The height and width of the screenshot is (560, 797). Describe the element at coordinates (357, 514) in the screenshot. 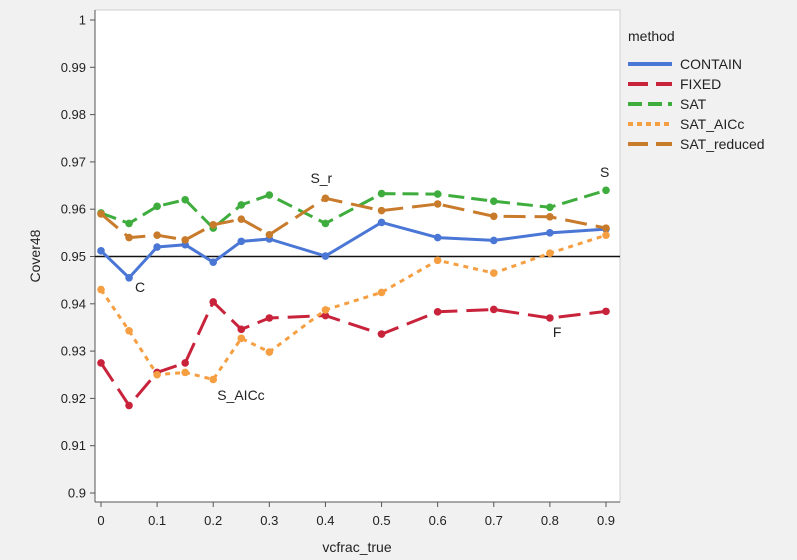

I see `x-axis: 0 0.1 0.2 0.3 0.4 0.5 0.6 0.7 0.8 0.9` at that location.